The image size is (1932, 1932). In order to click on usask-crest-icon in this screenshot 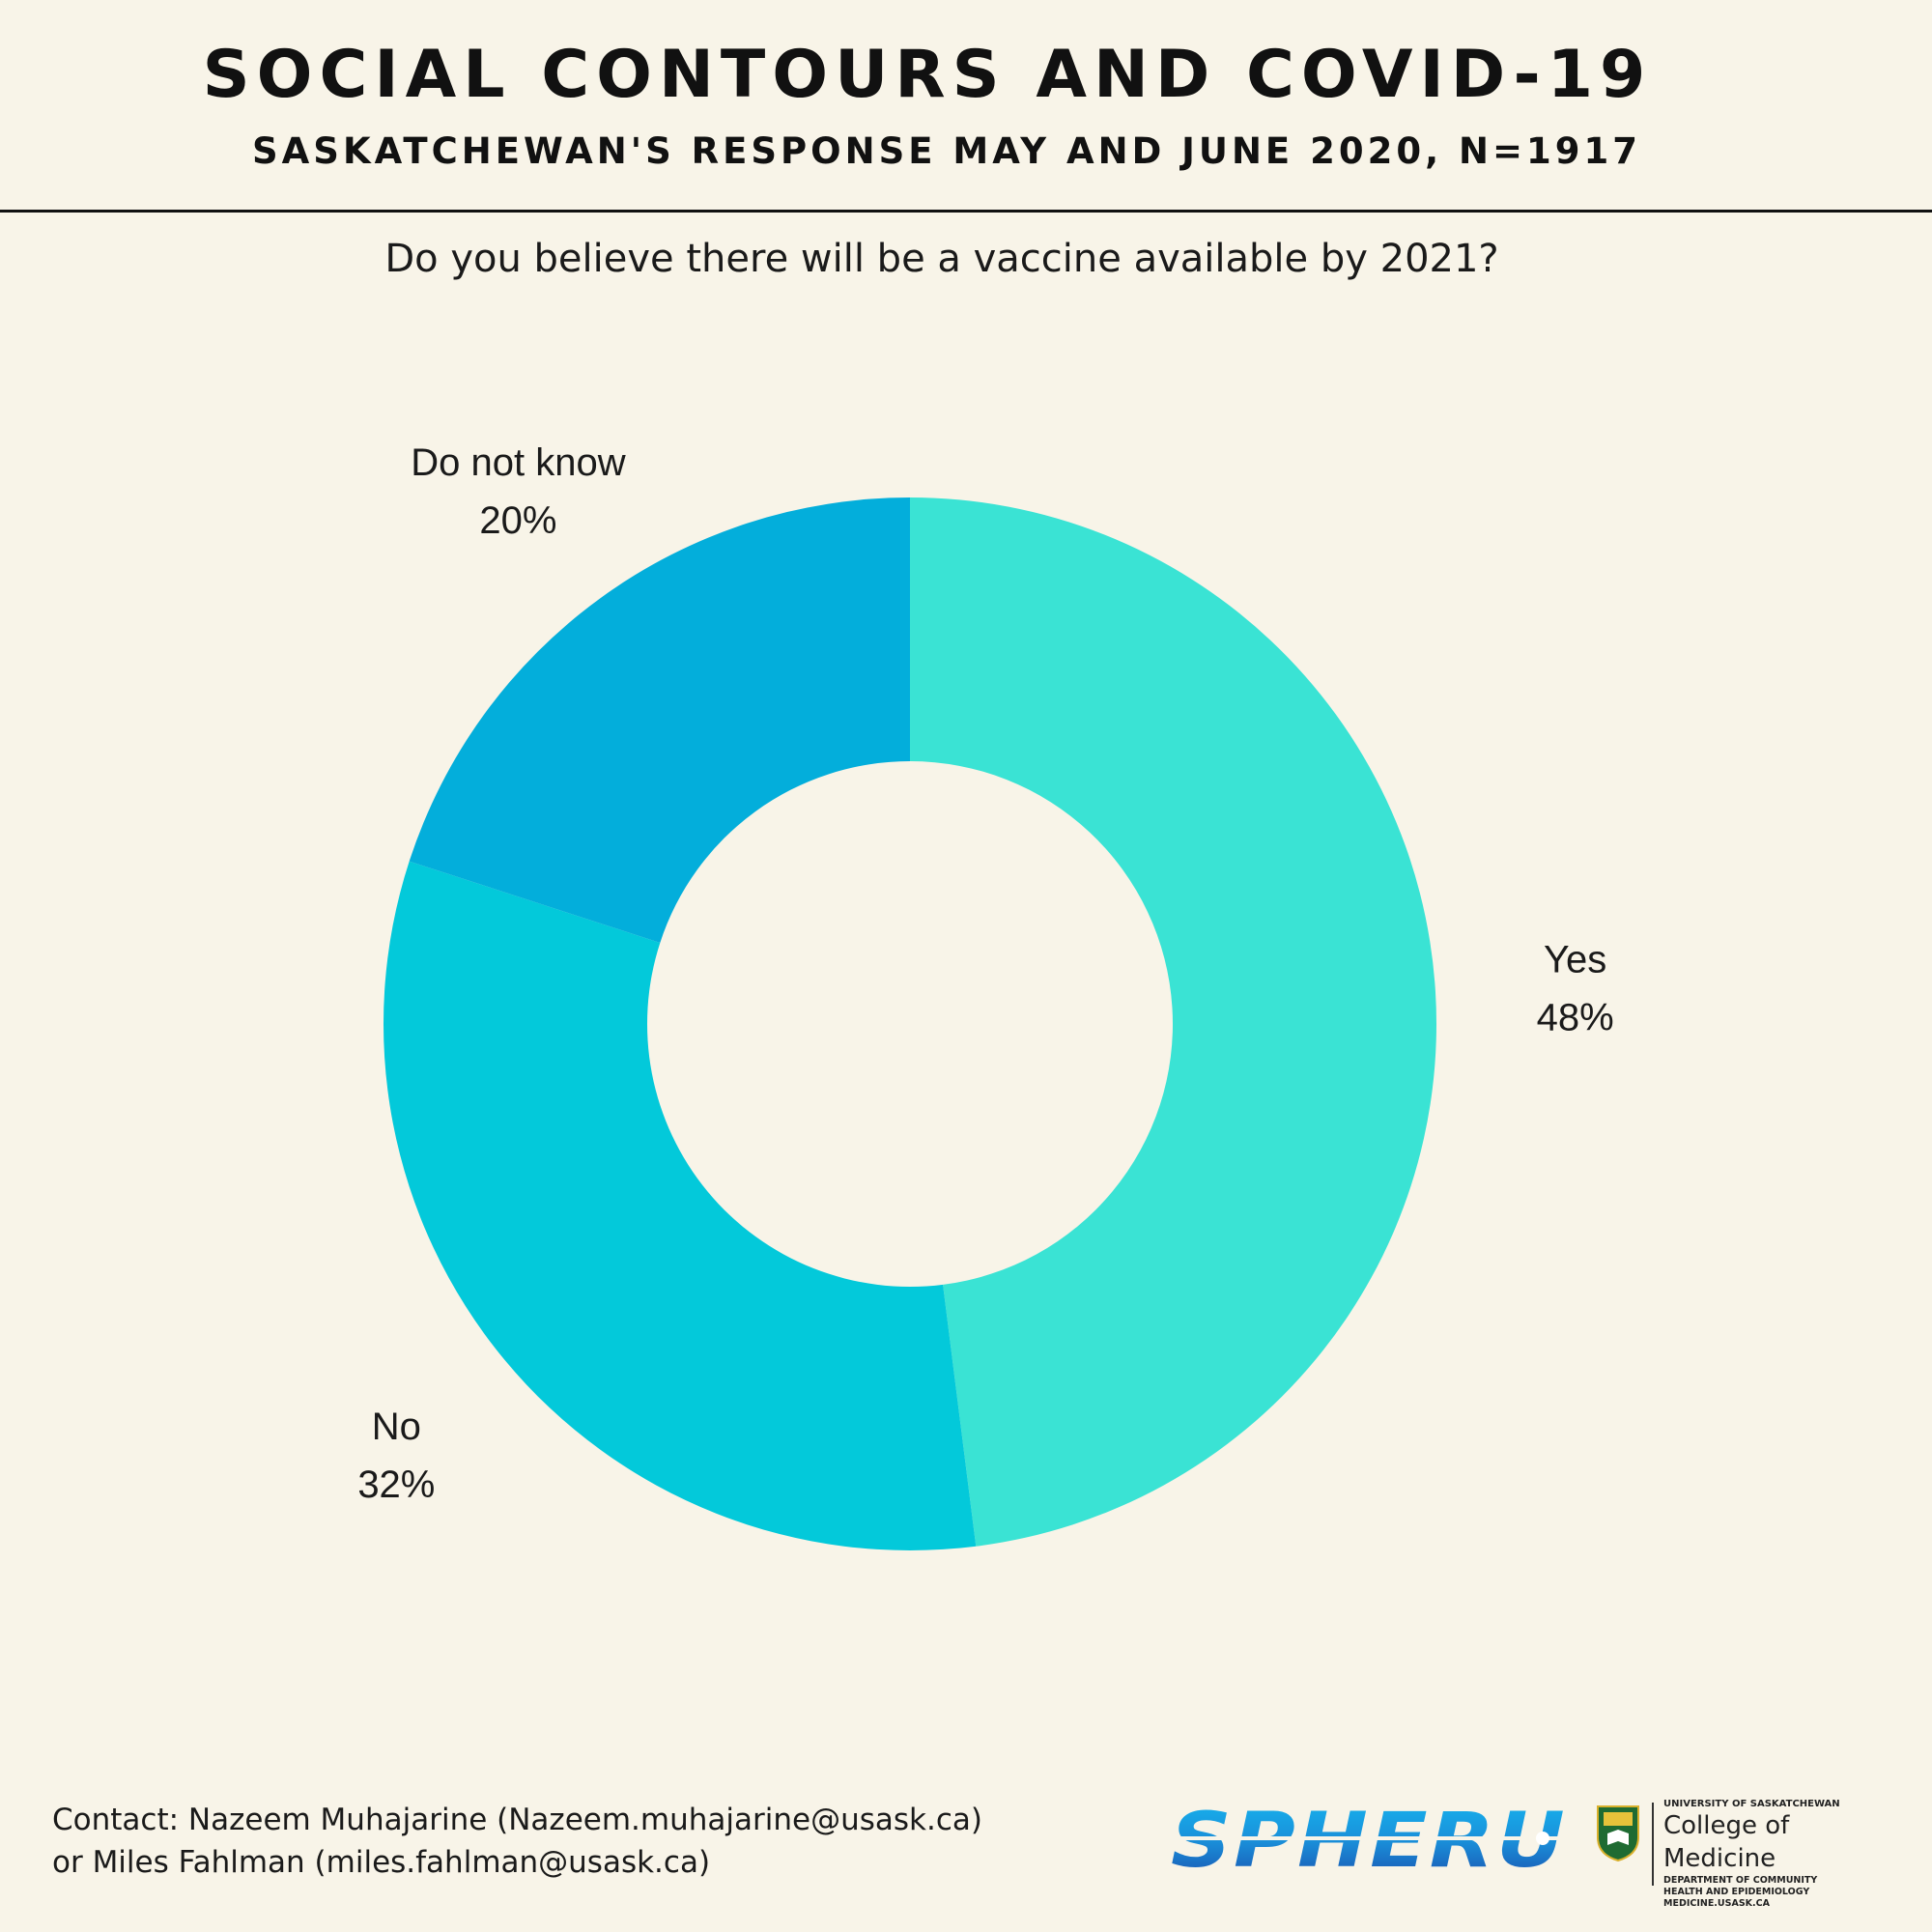, I will do `click(1618, 1833)`.